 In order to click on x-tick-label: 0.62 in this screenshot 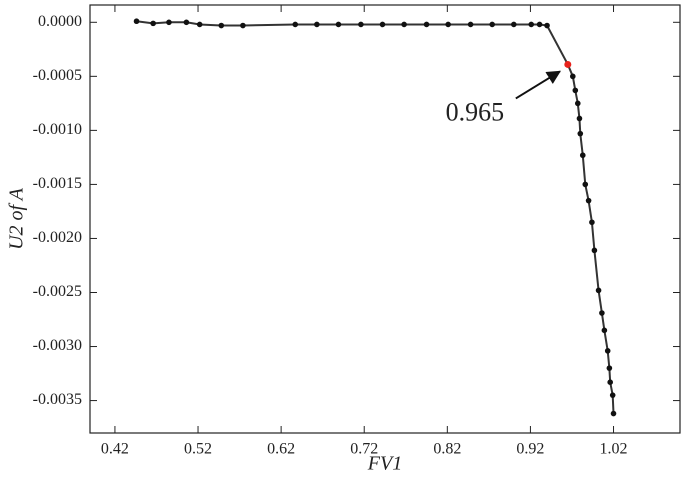, I will do `click(281, 449)`.